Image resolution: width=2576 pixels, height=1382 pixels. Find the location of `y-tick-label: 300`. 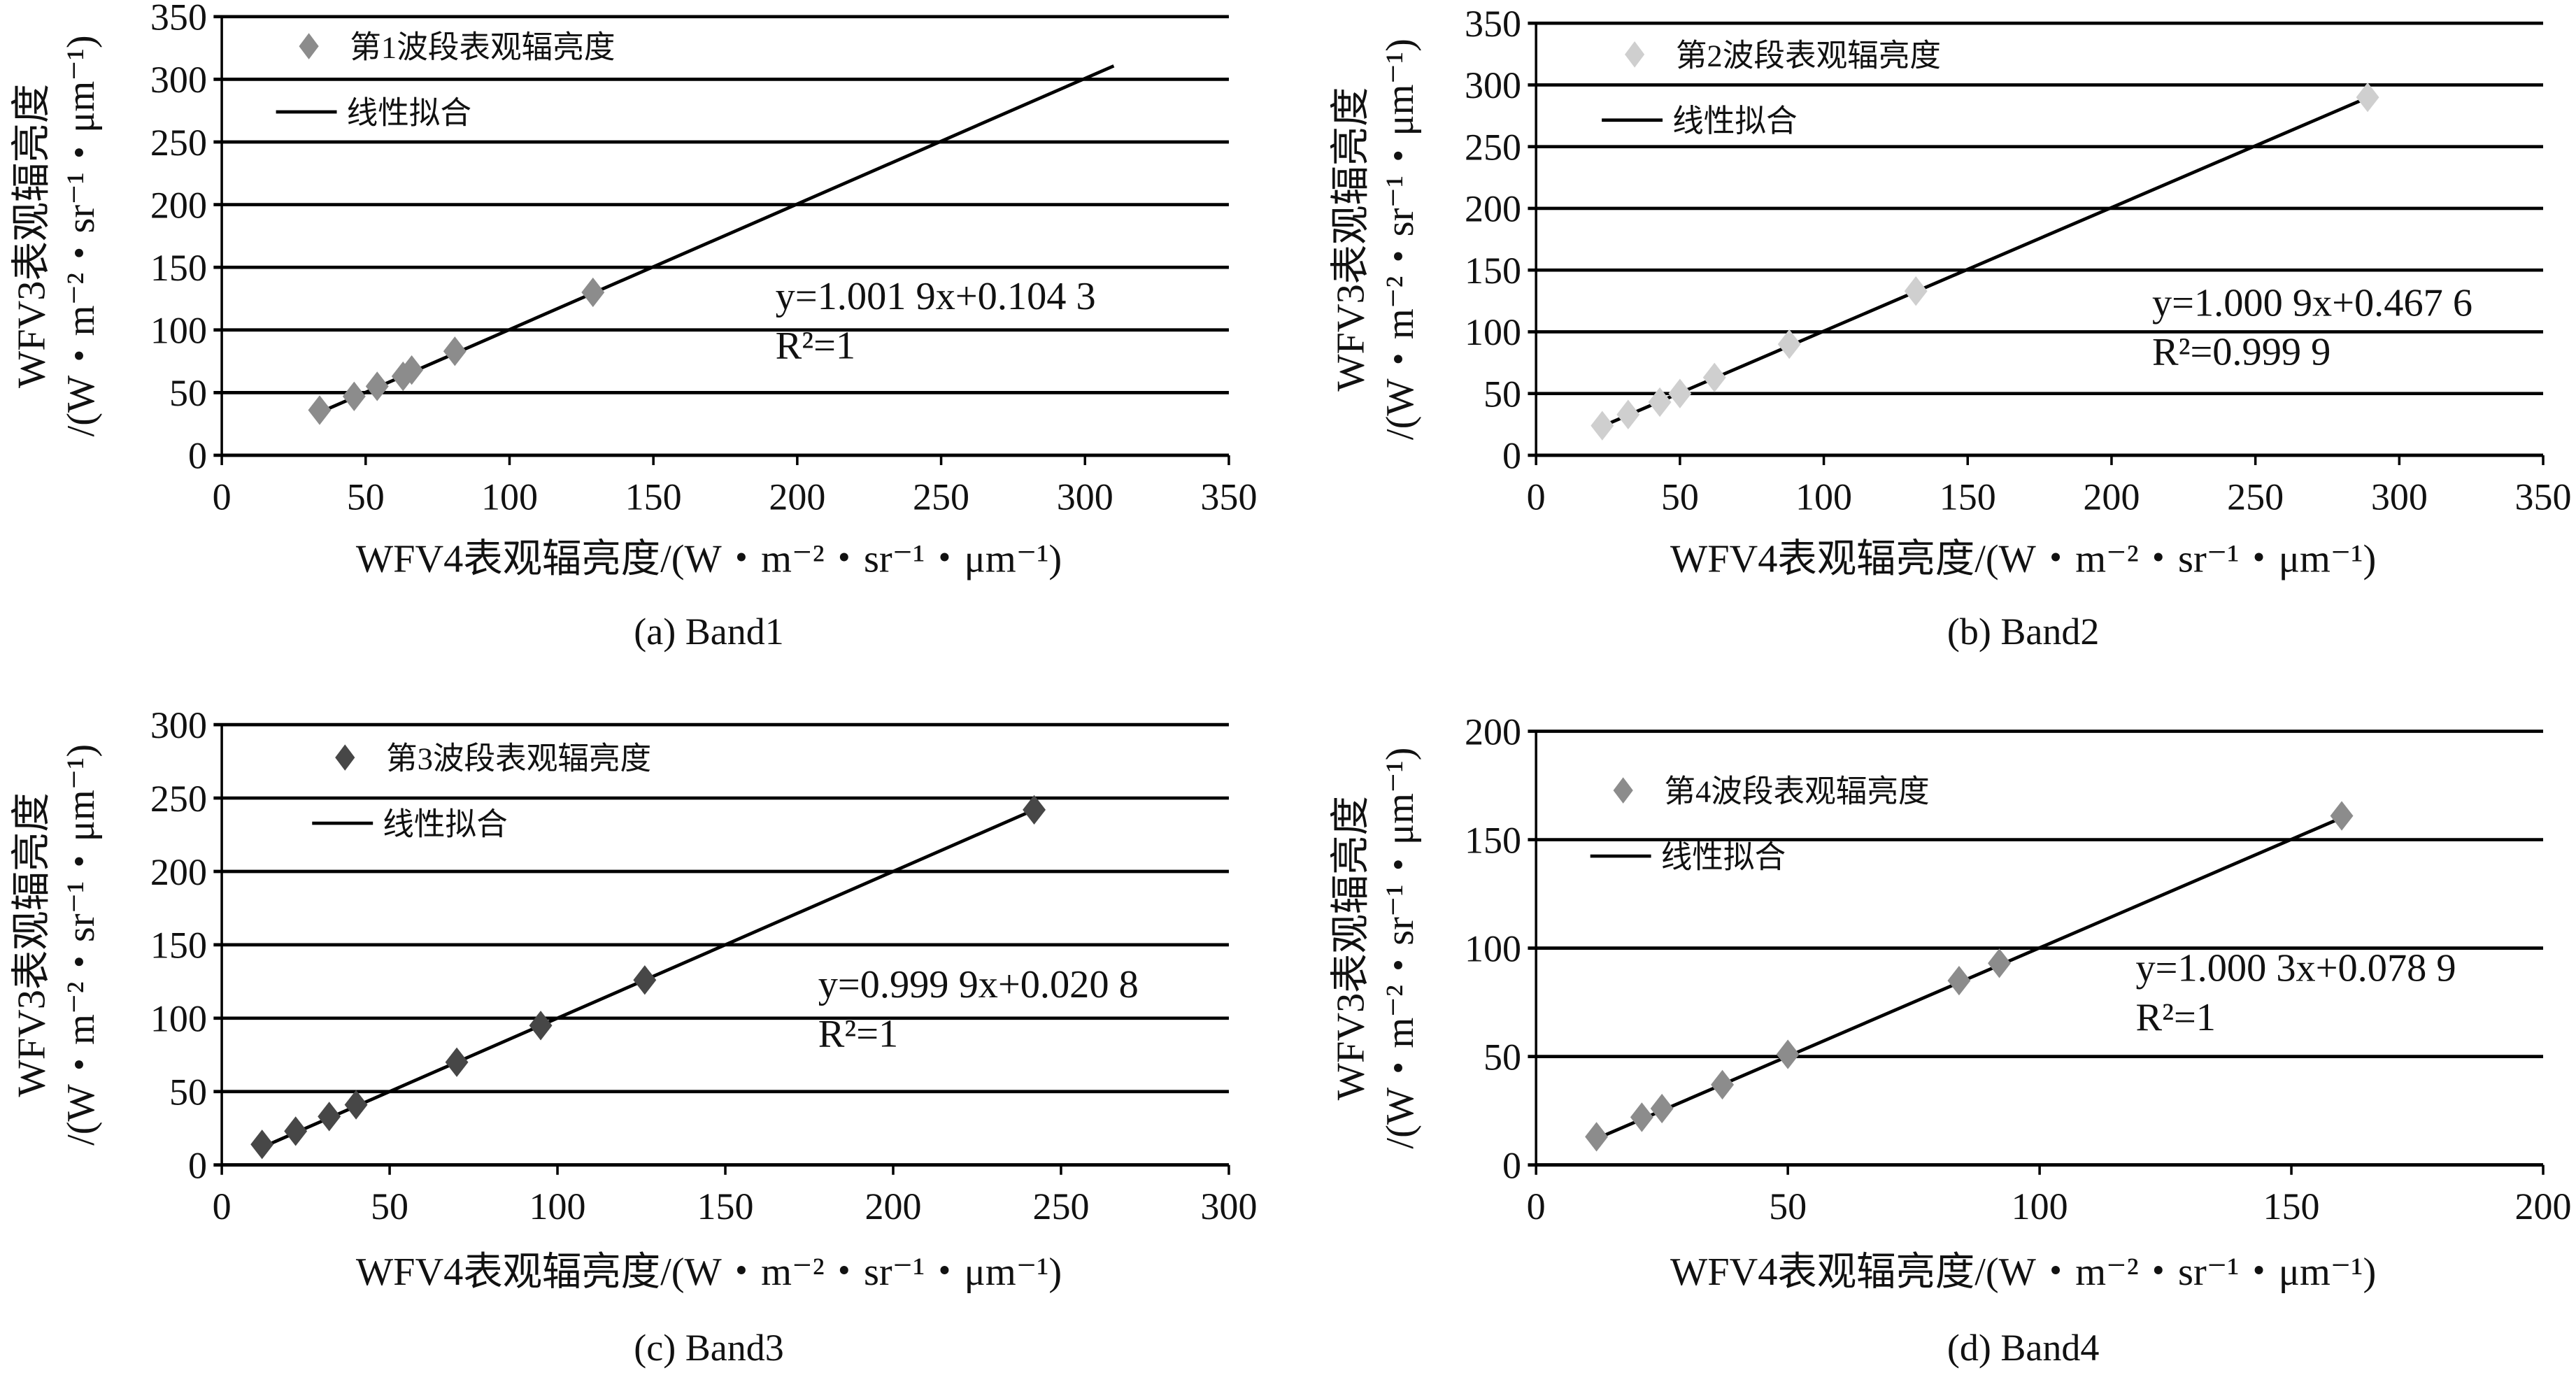

y-tick-label: 300 is located at coordinates (178, 80).